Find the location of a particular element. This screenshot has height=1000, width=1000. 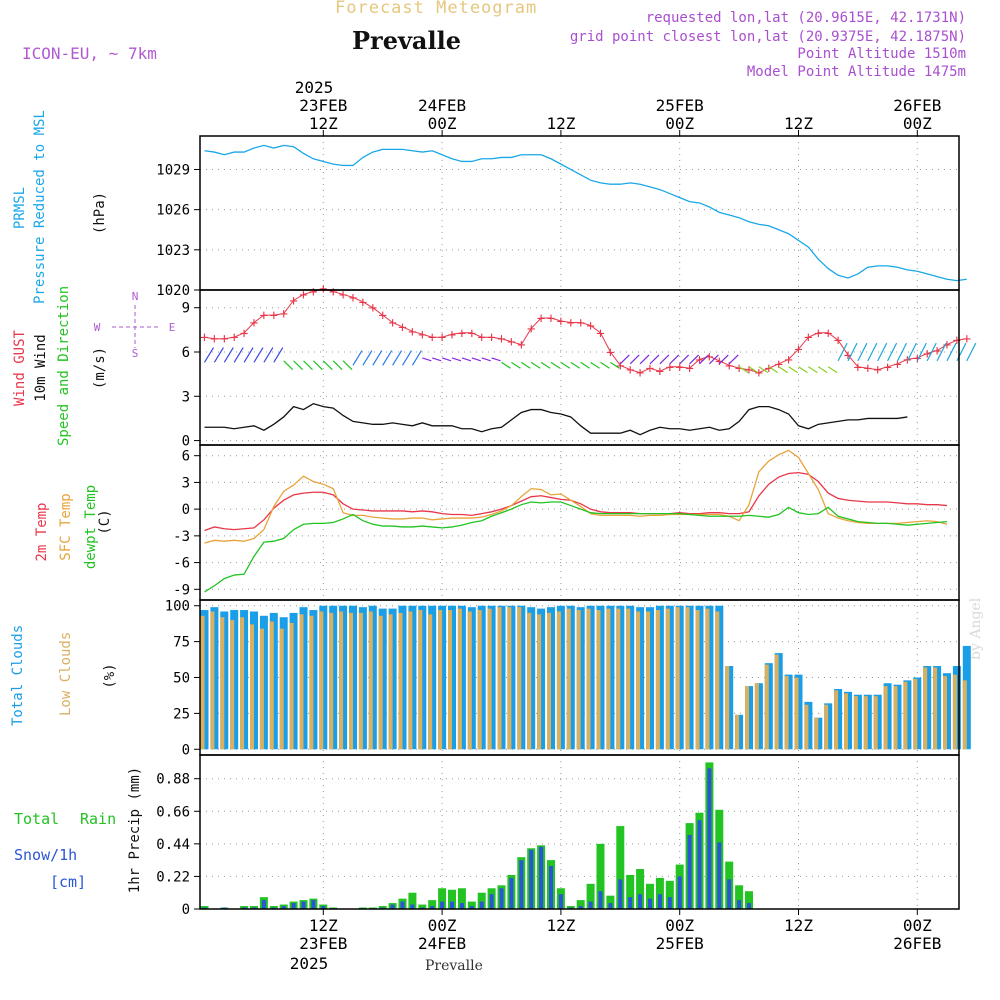

x-tick-time-bottom: 00Z is located at coordinates (442, 925).